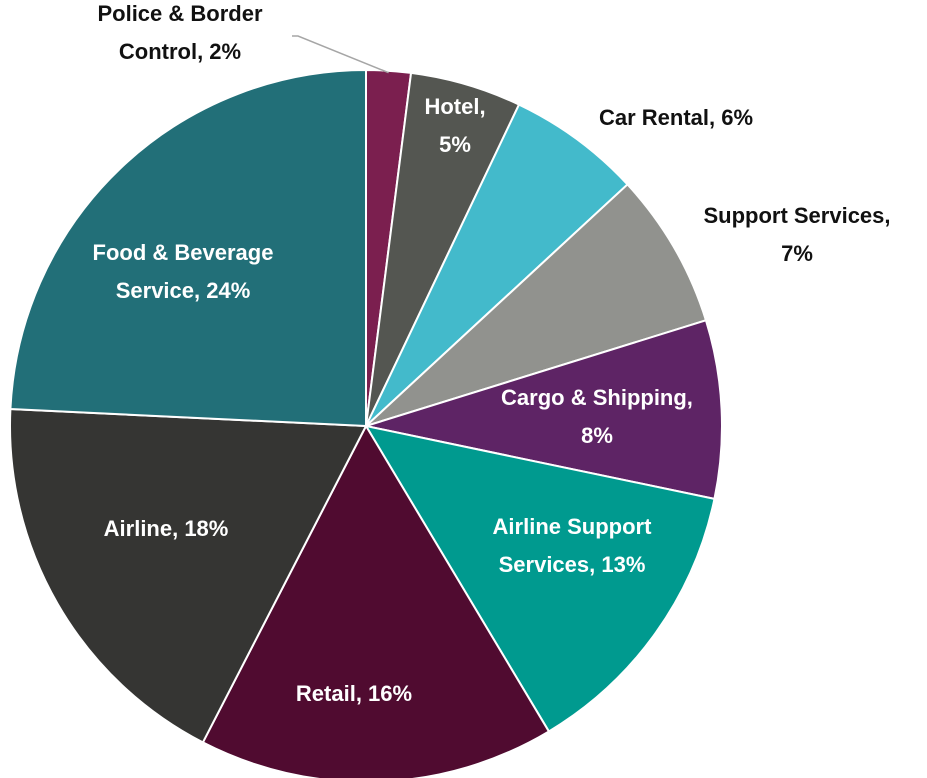 This screenshot has width=927, height=778. I want to click on slice-label-line: Airline Support, so click(573, 526).